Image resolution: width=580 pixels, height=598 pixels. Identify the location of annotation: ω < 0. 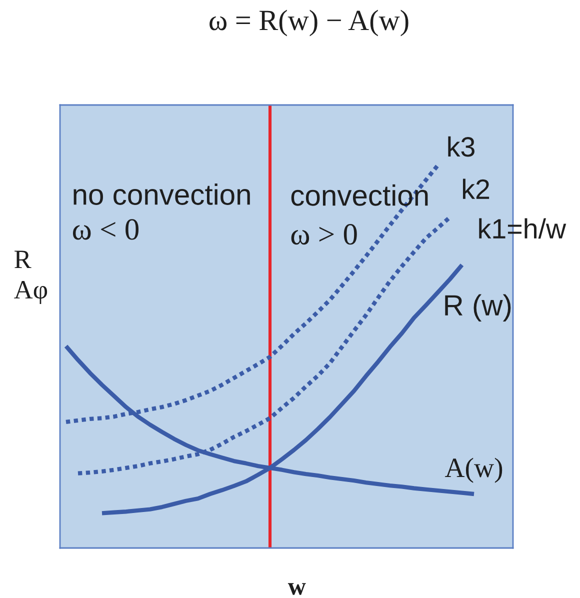
(105, 229).